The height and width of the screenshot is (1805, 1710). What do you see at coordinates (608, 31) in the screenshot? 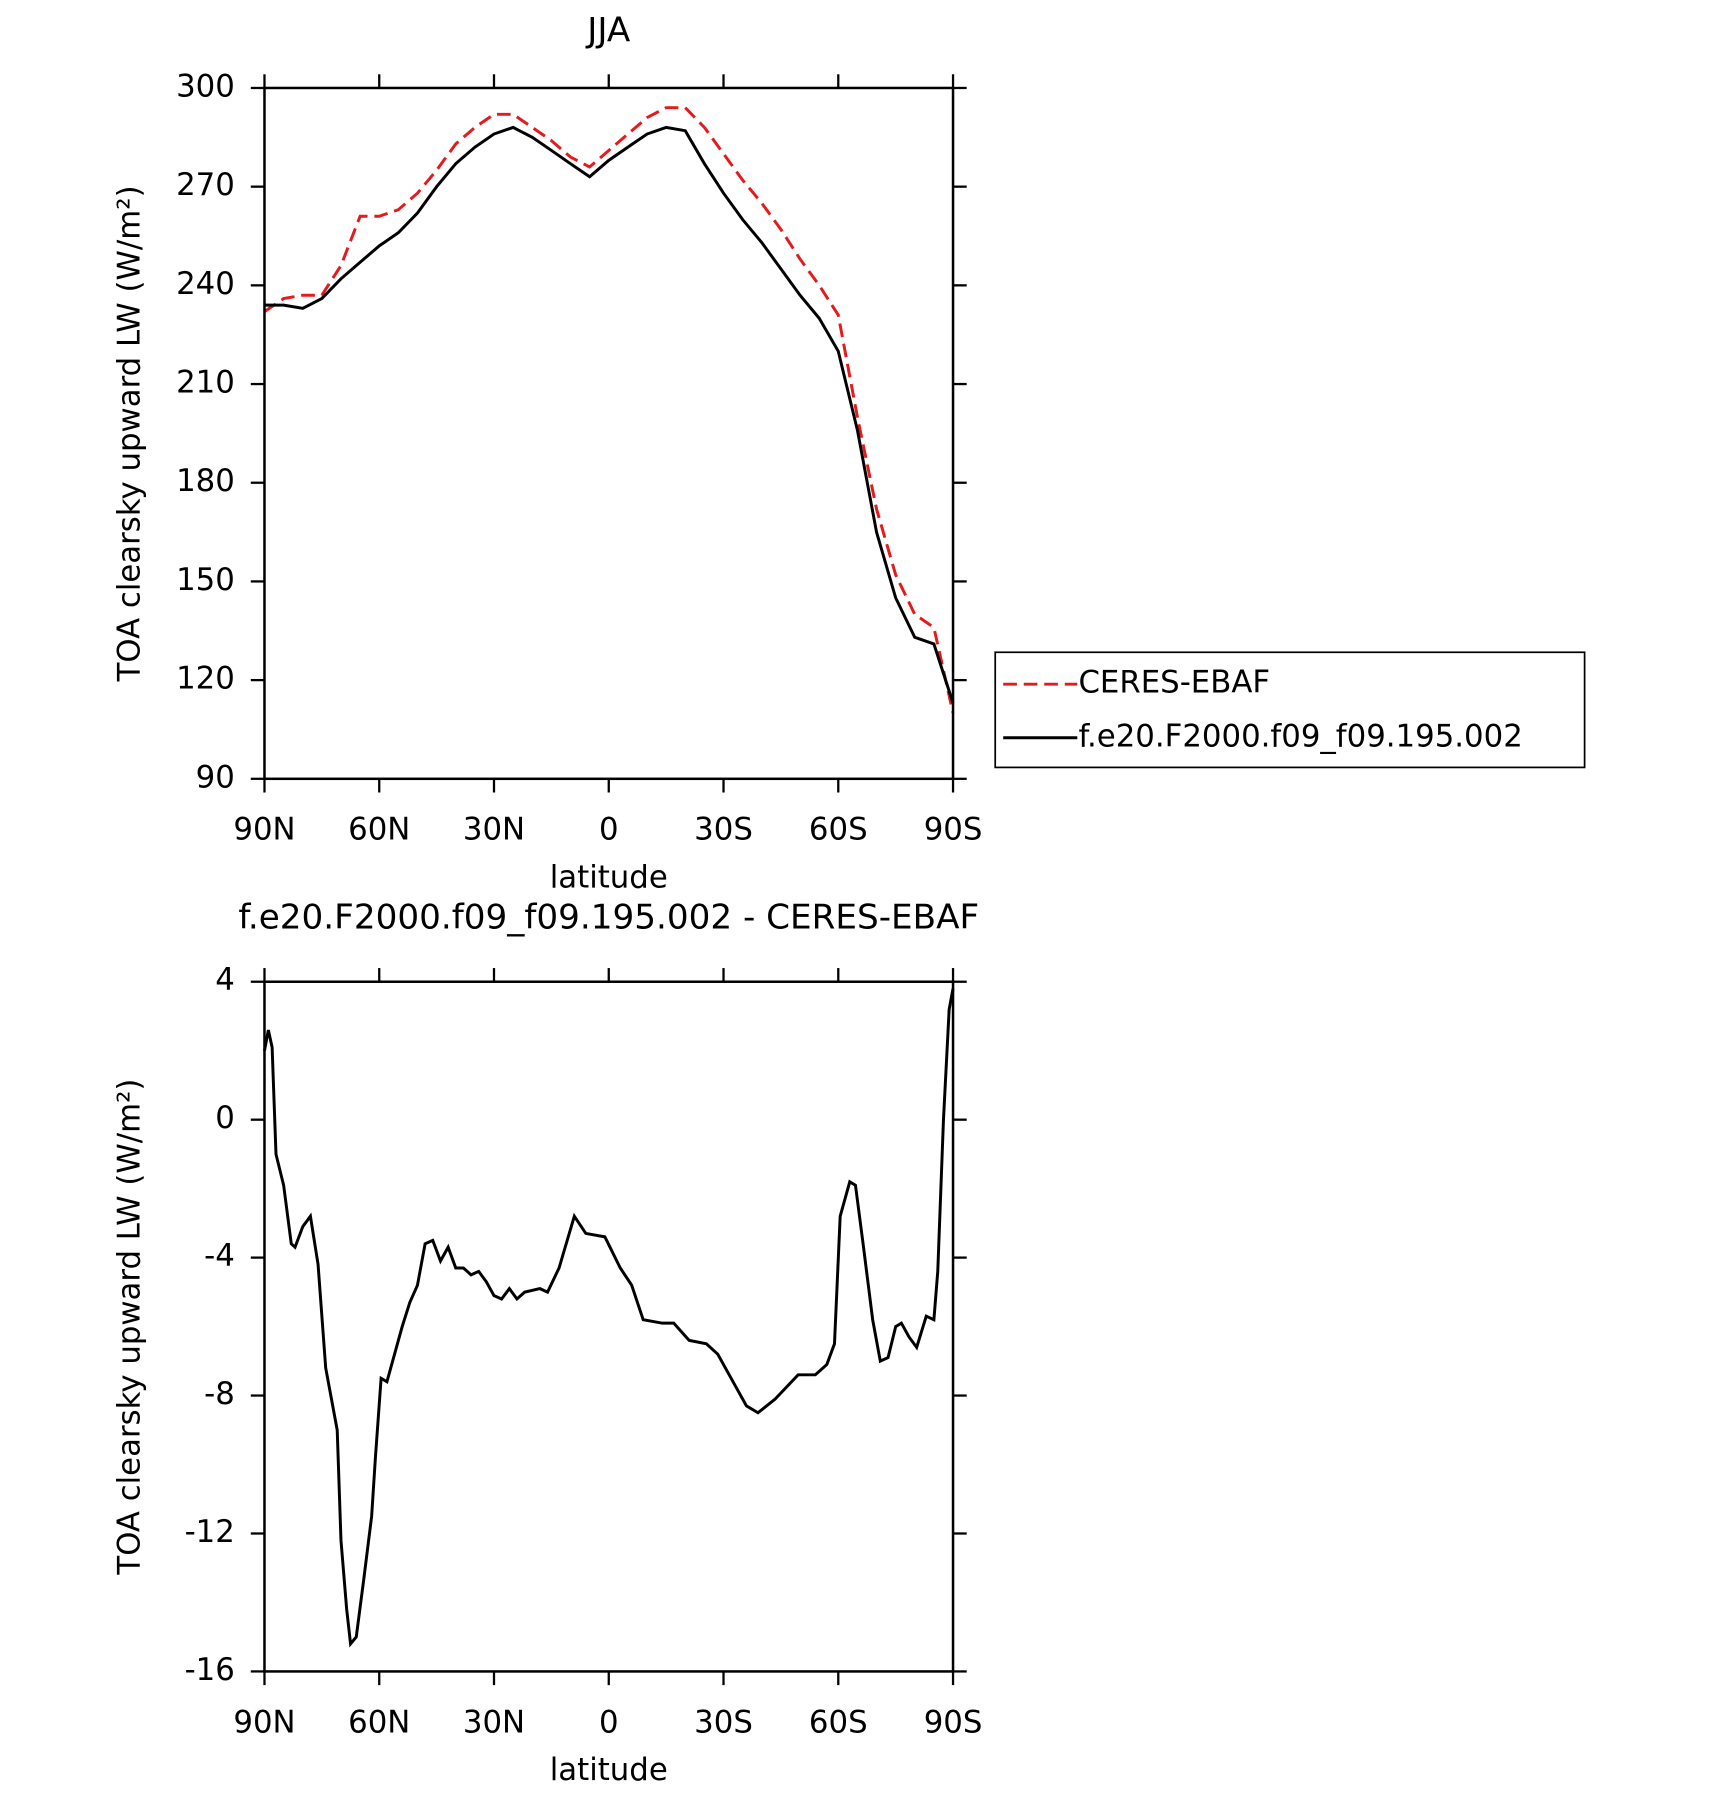
I see `chart-title: JJA` at bounding box center [608, 31].